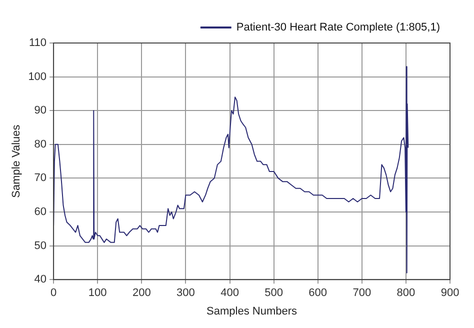 This screenshot has height=328, width=474. Describe the element at coordinates (273, 293) in the screenshot. I see `x-tick-label: 500` at that location.